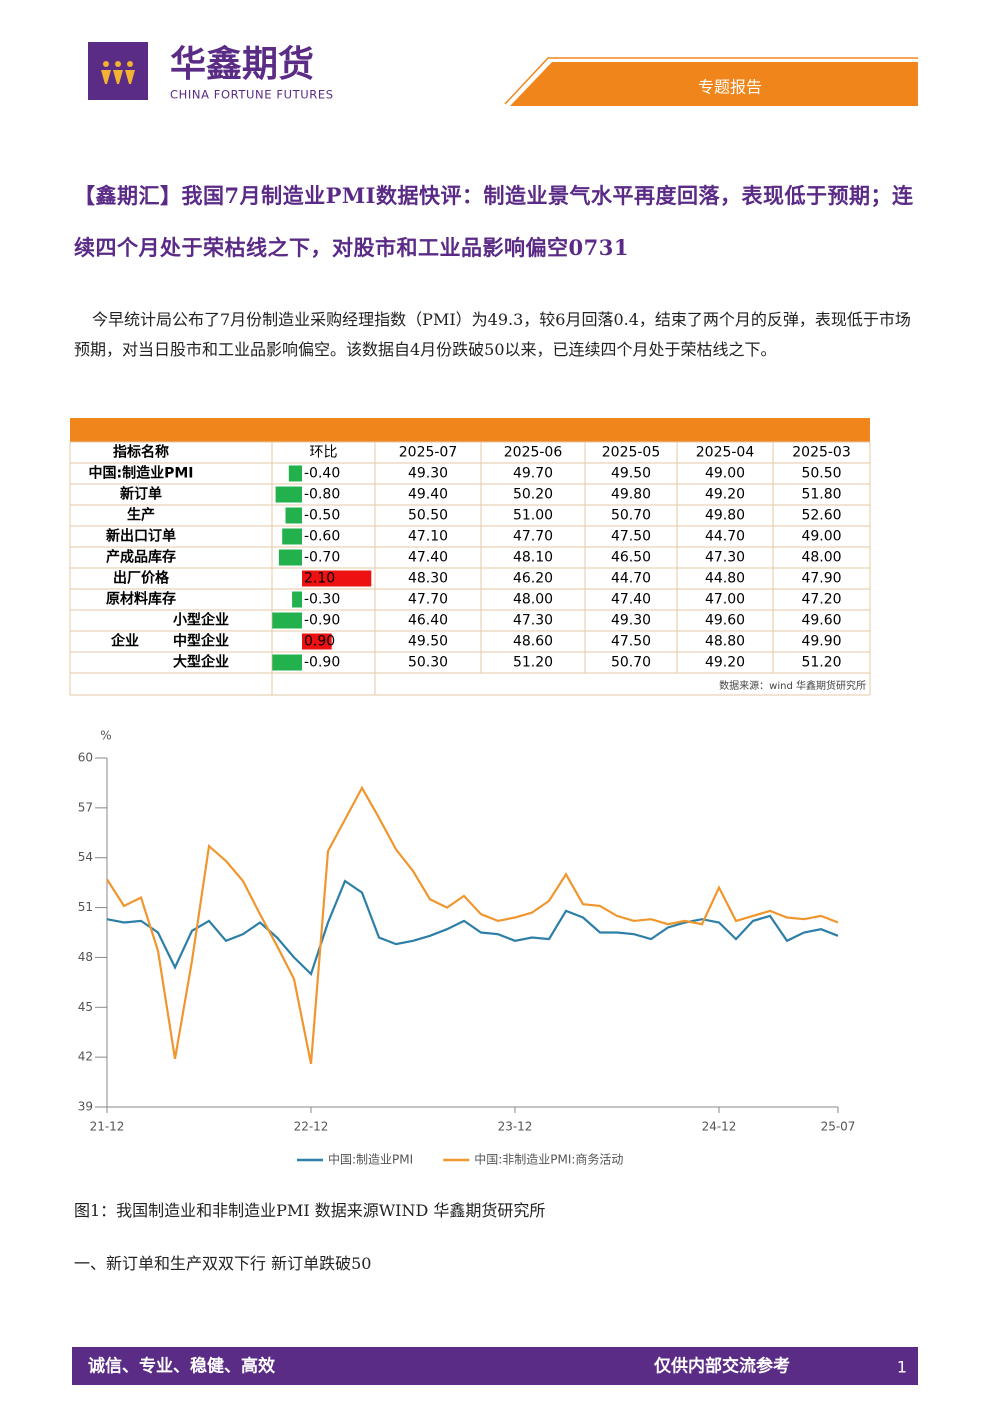 The height and width of the screenshot is (1403, 992). I want to click on cell-value: 50.20, so click(533, 495).